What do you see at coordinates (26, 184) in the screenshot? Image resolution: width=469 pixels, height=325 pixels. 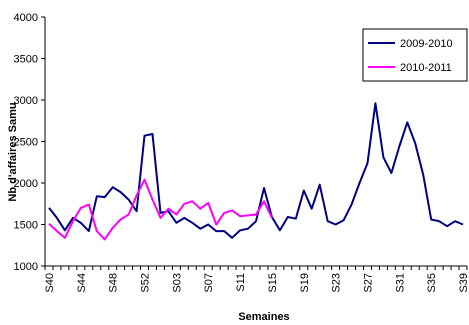 I see `y-tick-label: 2000` at bounding box center [26, 184].